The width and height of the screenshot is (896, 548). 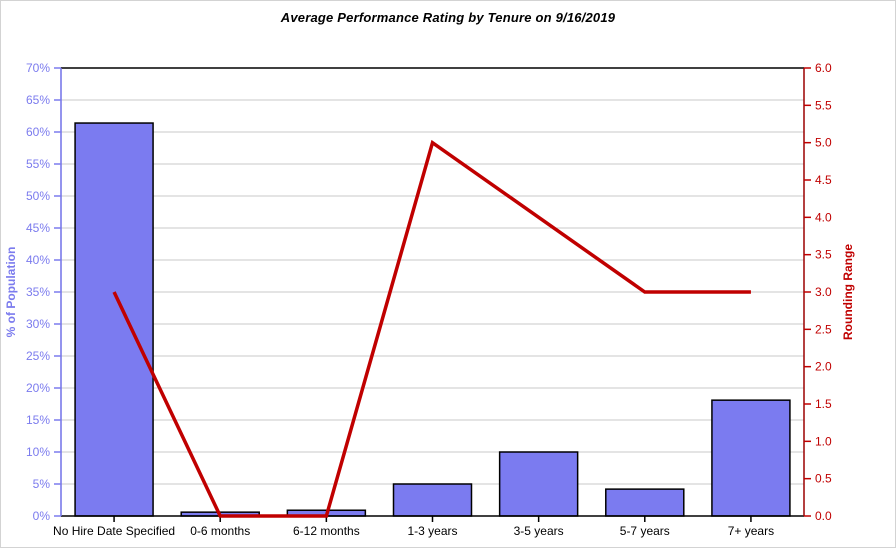 What do you see at coordinates (432, 531) in the screenshot?
I see `x-category-label: 1-3 years` at bounding box center [432, 531].